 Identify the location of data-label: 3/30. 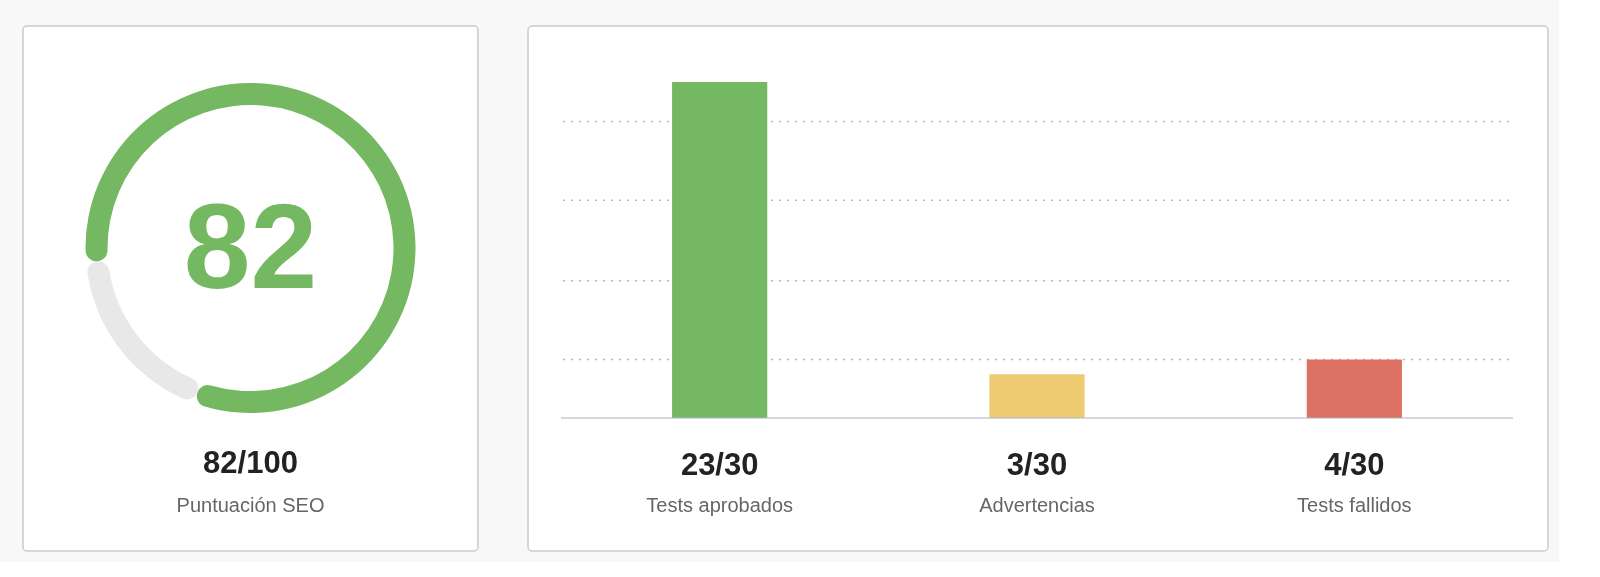
(1037, 464).